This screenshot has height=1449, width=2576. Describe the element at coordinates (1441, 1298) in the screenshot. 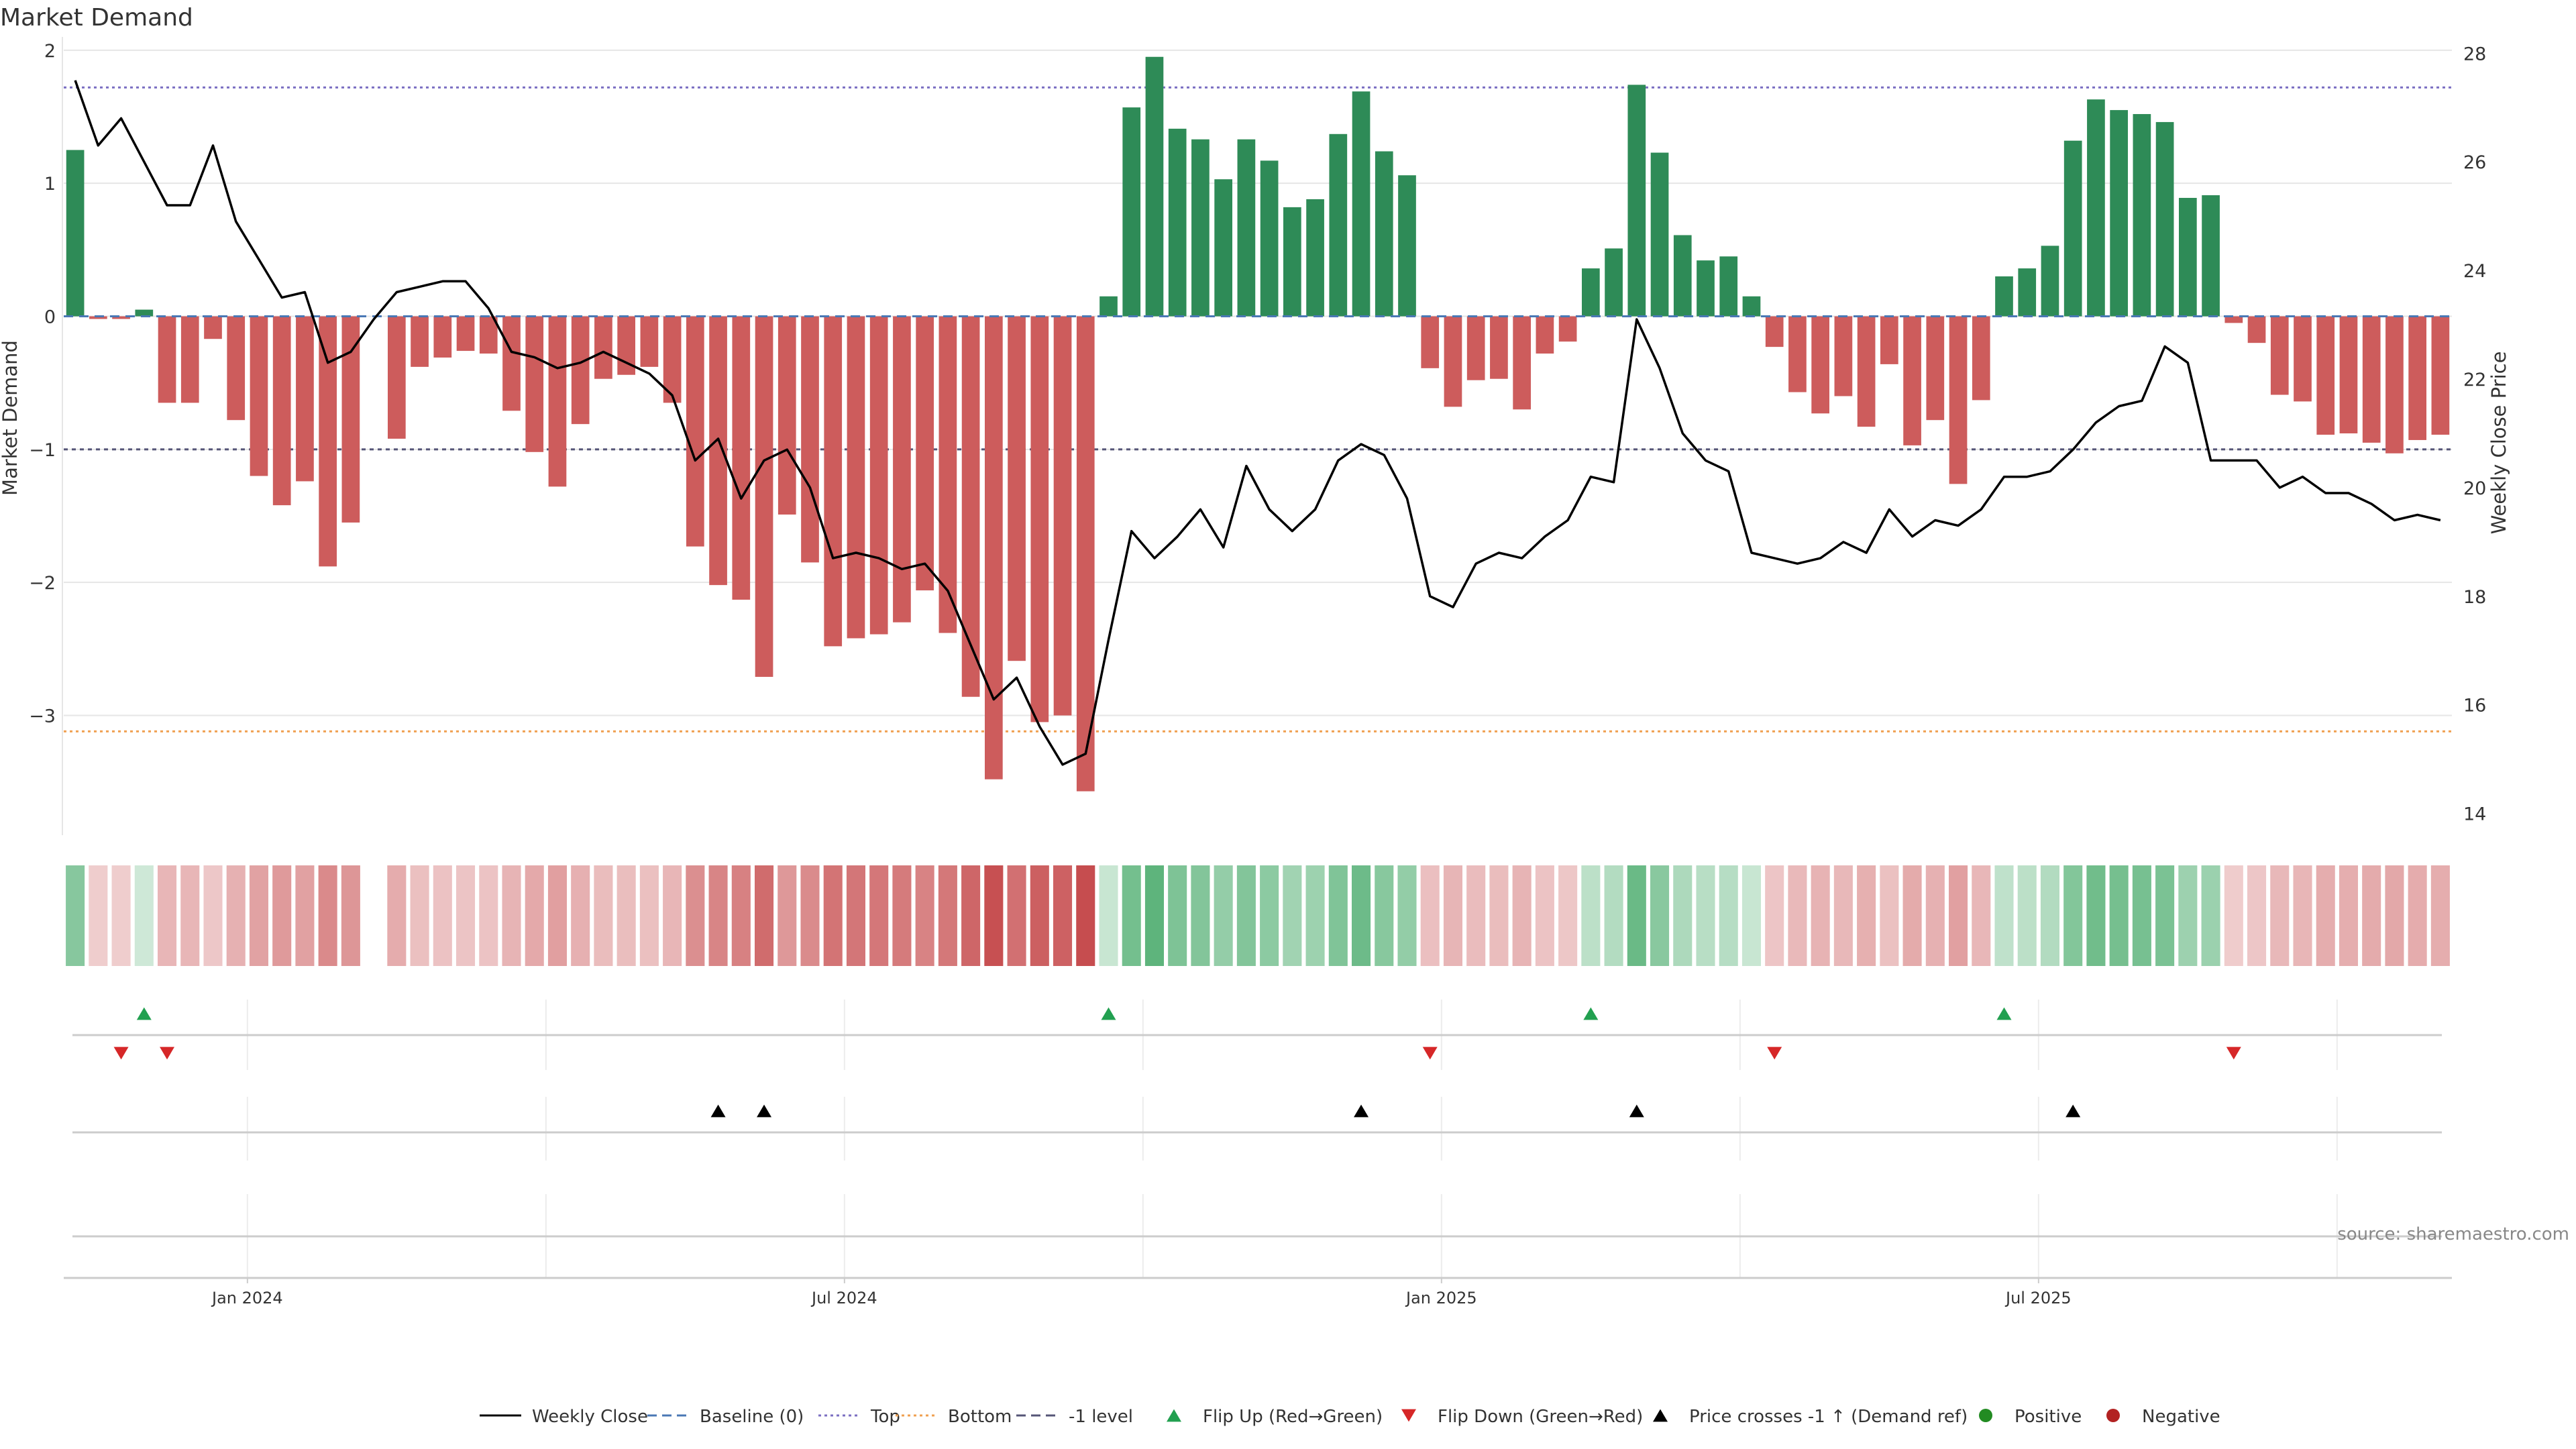

I see `x-tick-label: Jan 2025` at that location.